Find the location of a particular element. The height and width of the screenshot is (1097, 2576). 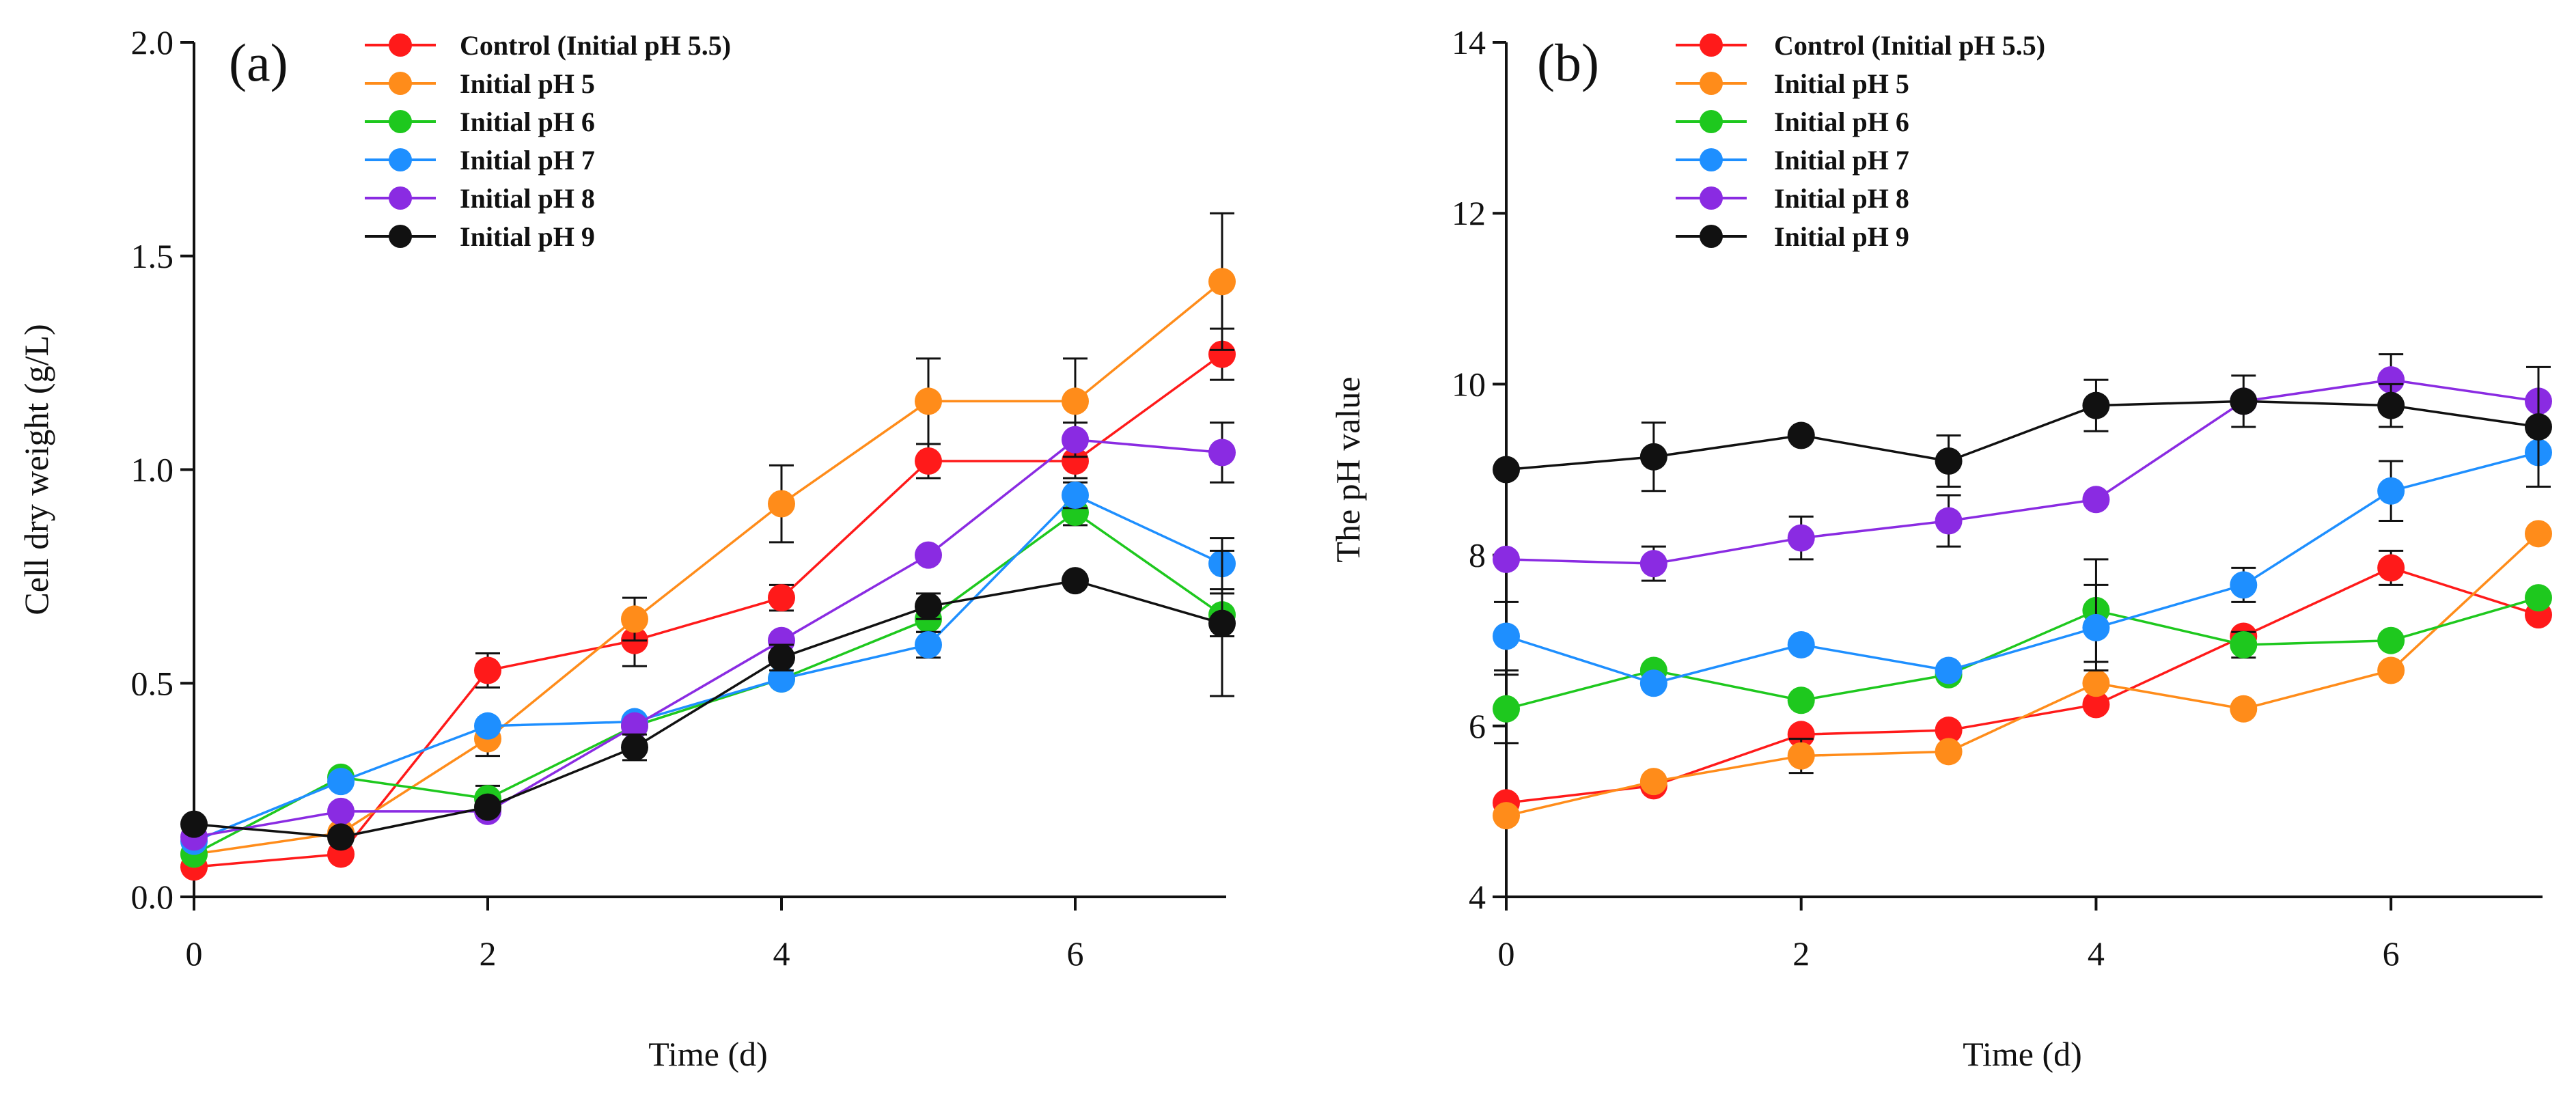

y-tick-label: 2.0 is located at coordinates (152, 42).